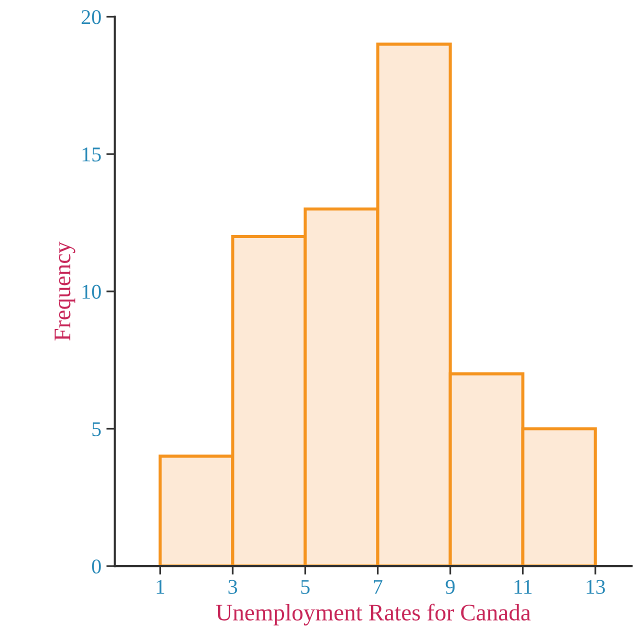 Image resolution: width=638 pixels, height=644 pixels. Describe the element at coordinates (378, 587) in the screenshot. I see `x-tick-label: 7` at that location.